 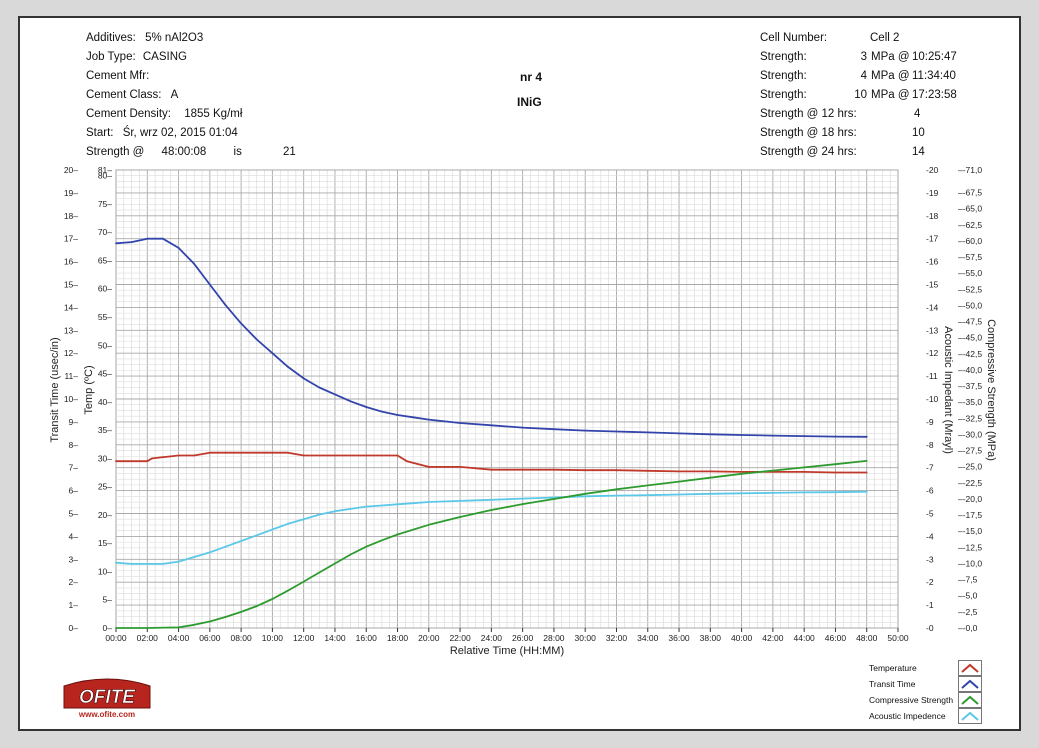 I want to click on x-tick-label: 26:00, so click(x=523, y=638).